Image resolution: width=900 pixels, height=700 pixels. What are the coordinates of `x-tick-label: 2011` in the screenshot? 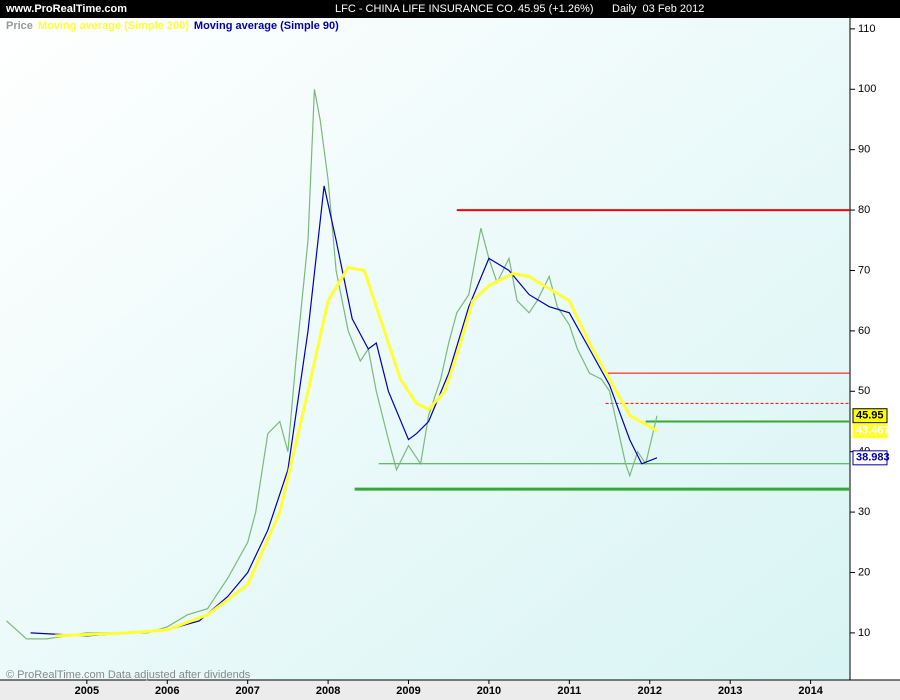 It's located at (569, 691).